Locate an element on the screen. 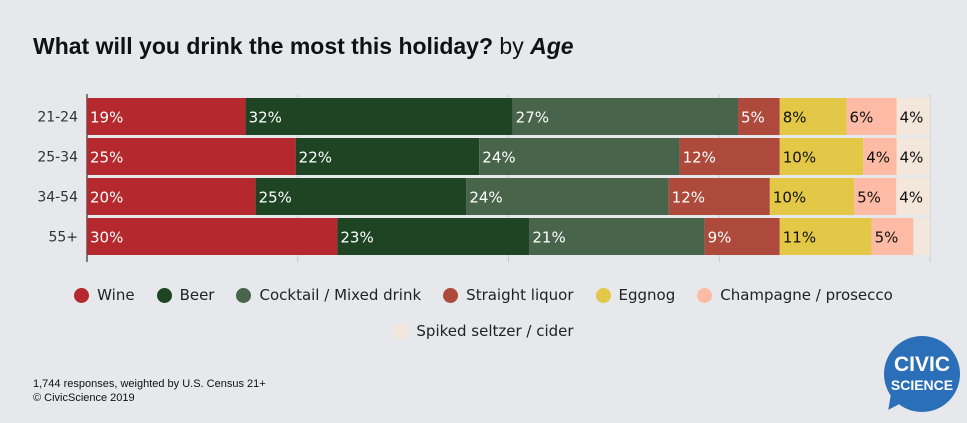 This screenshot has height=423, width=967. title-age: Age is located at coordinates (552, 46).